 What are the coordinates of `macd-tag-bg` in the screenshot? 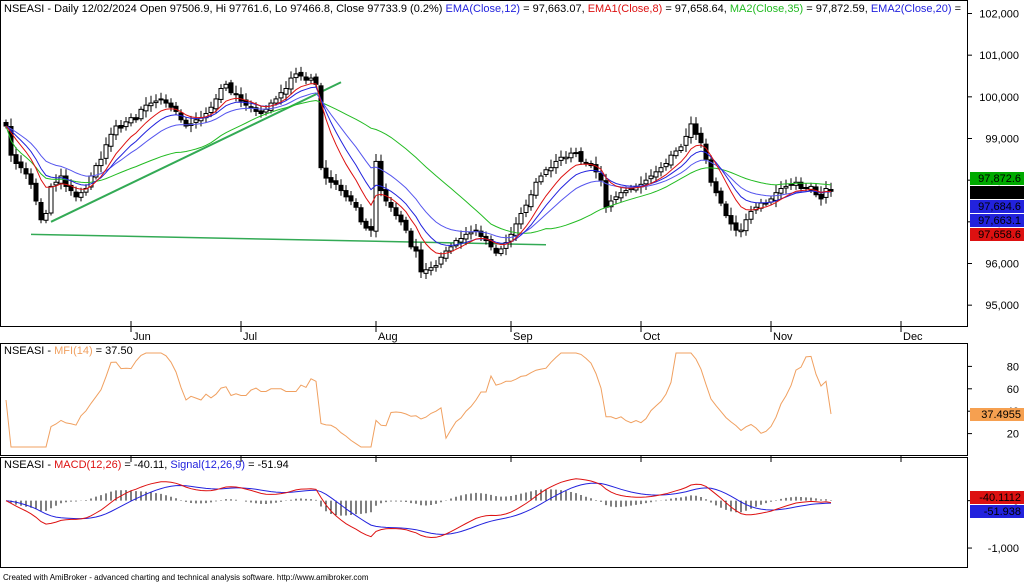 It's located at (997, 497).